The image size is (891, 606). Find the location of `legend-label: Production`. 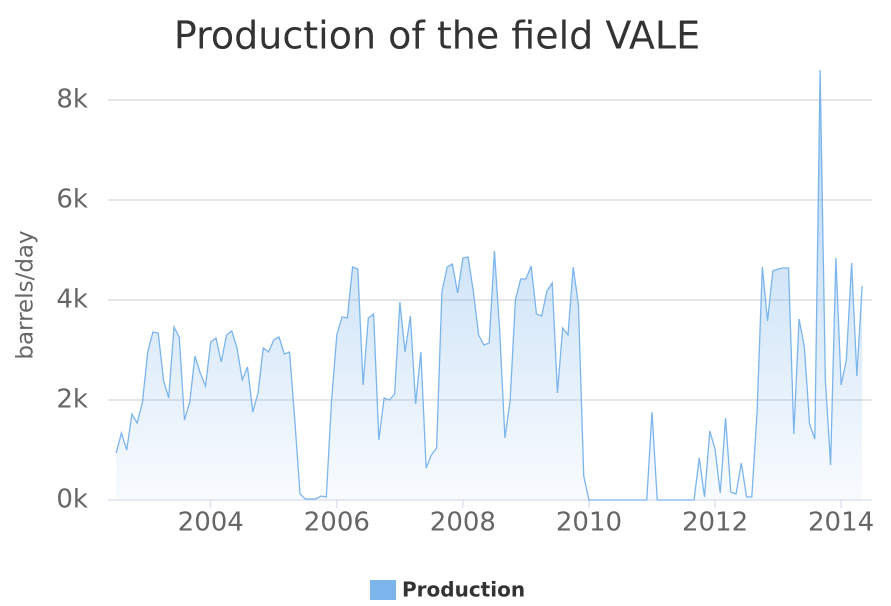

legend-label: Production is located at coordinates (463, 590).